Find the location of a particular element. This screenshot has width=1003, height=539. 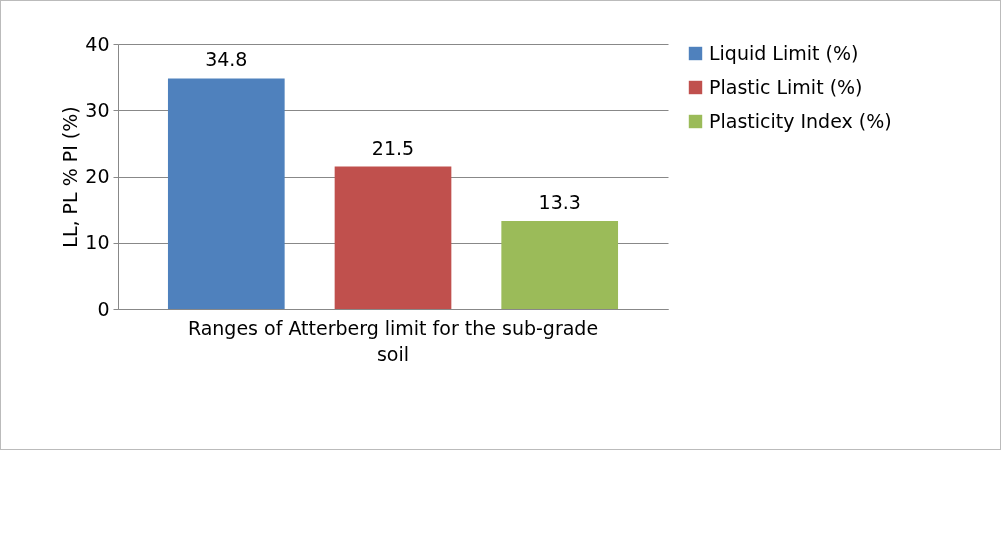

y-tick-label: 10 is located at coordinates (97, 242).